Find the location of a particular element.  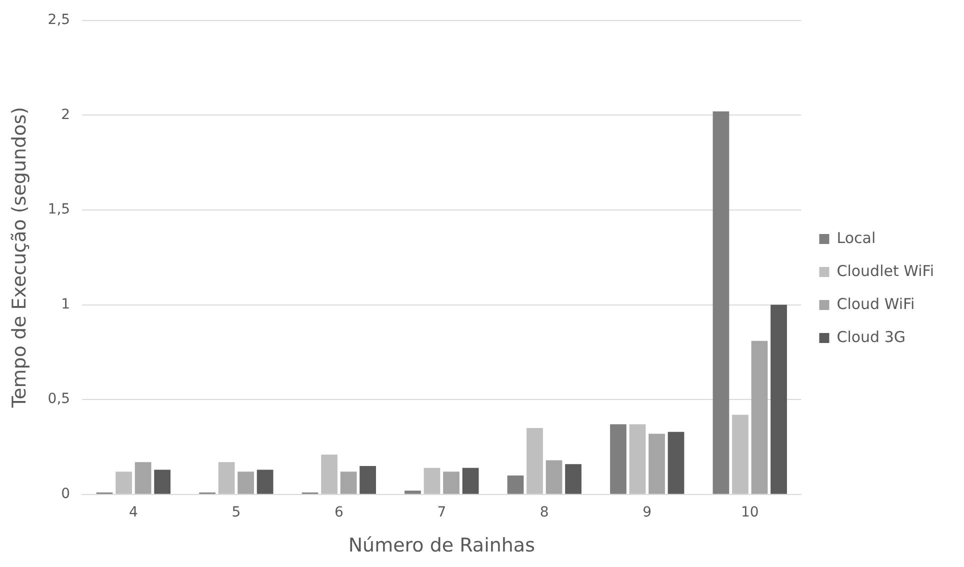

x-tick-label: 5 is located at coordinates (236, 512).